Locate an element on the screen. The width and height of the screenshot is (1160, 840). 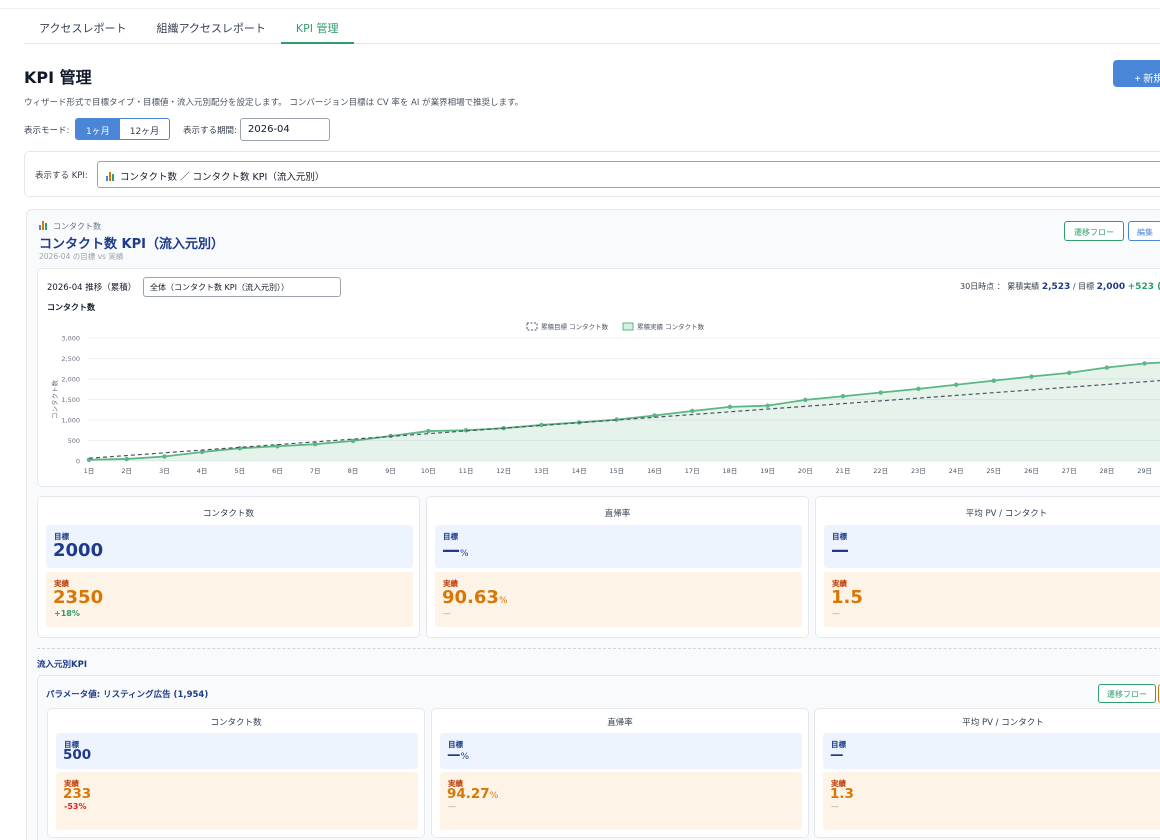
metric-change-note: +18% is located at coordinates (67, 613).